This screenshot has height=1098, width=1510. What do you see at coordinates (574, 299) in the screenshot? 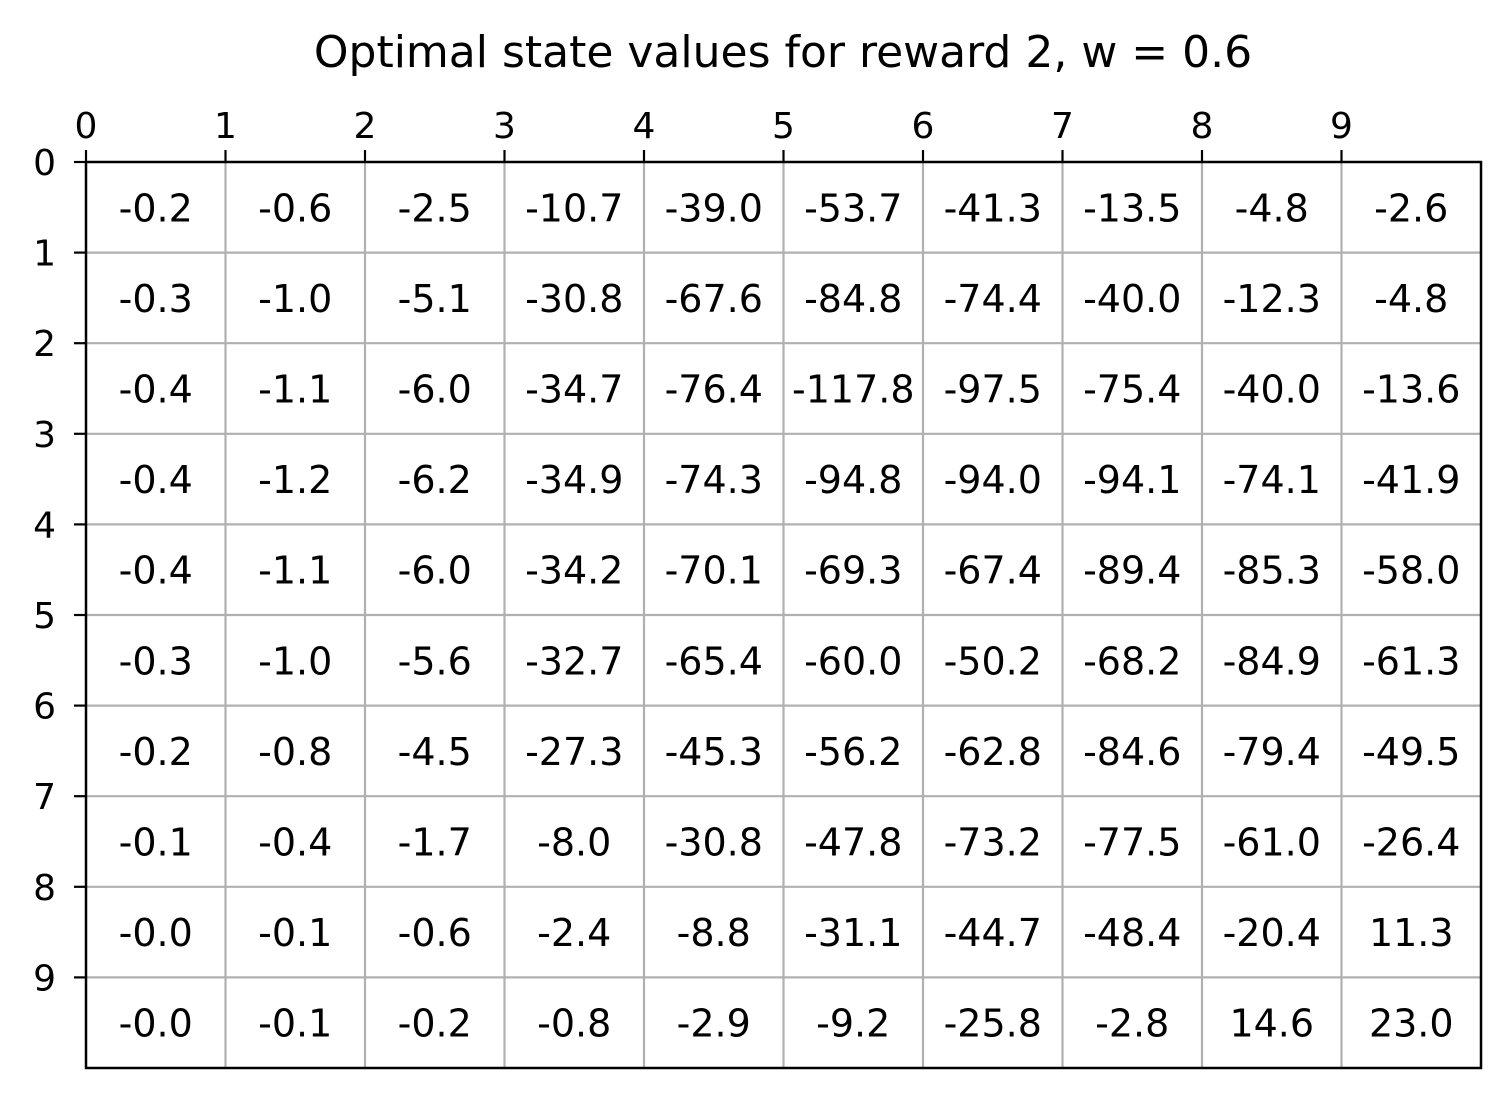
I see `cell-value-r1-c3: -30.8` at bounding box center [574, 299].